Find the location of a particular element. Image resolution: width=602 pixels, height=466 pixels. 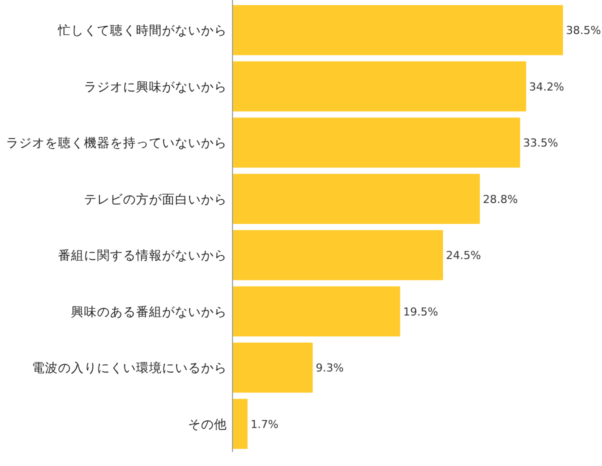

y-tick-label: 電波の入りにくい環境にいるから is located at coordinates (129, 368).